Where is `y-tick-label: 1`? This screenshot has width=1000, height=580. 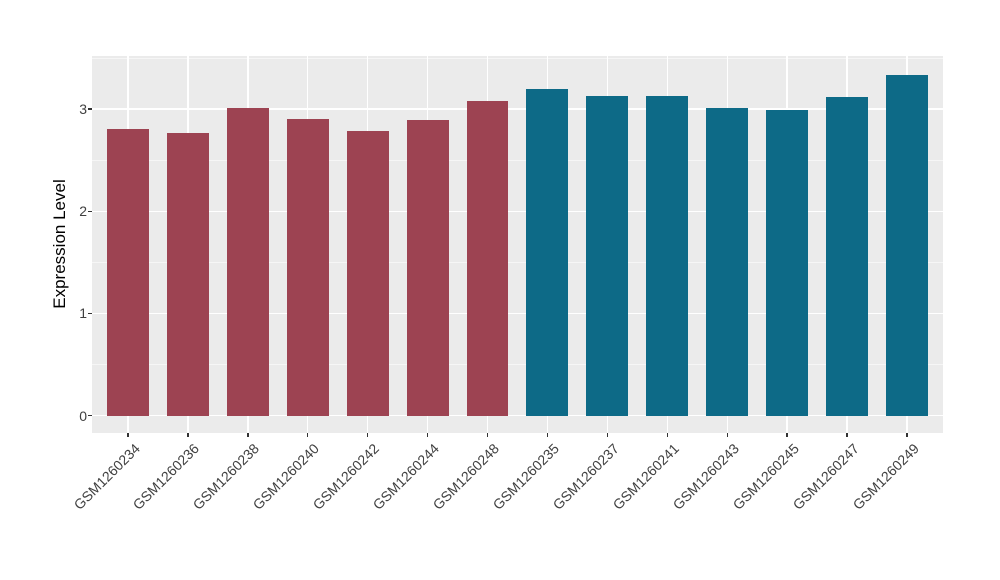
y-tick-label: 1 is located at coordinates (83, 313).